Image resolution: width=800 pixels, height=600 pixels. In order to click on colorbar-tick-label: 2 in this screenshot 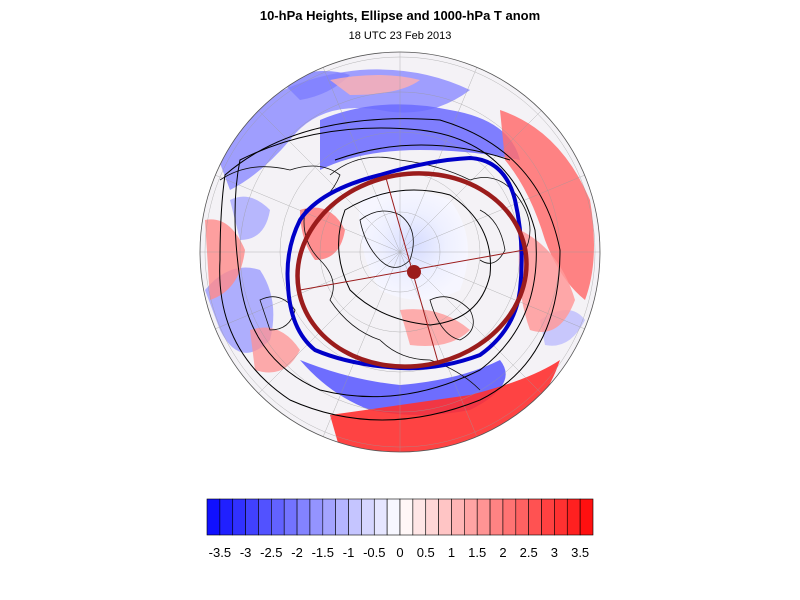, I will do `click(502, 552)`.